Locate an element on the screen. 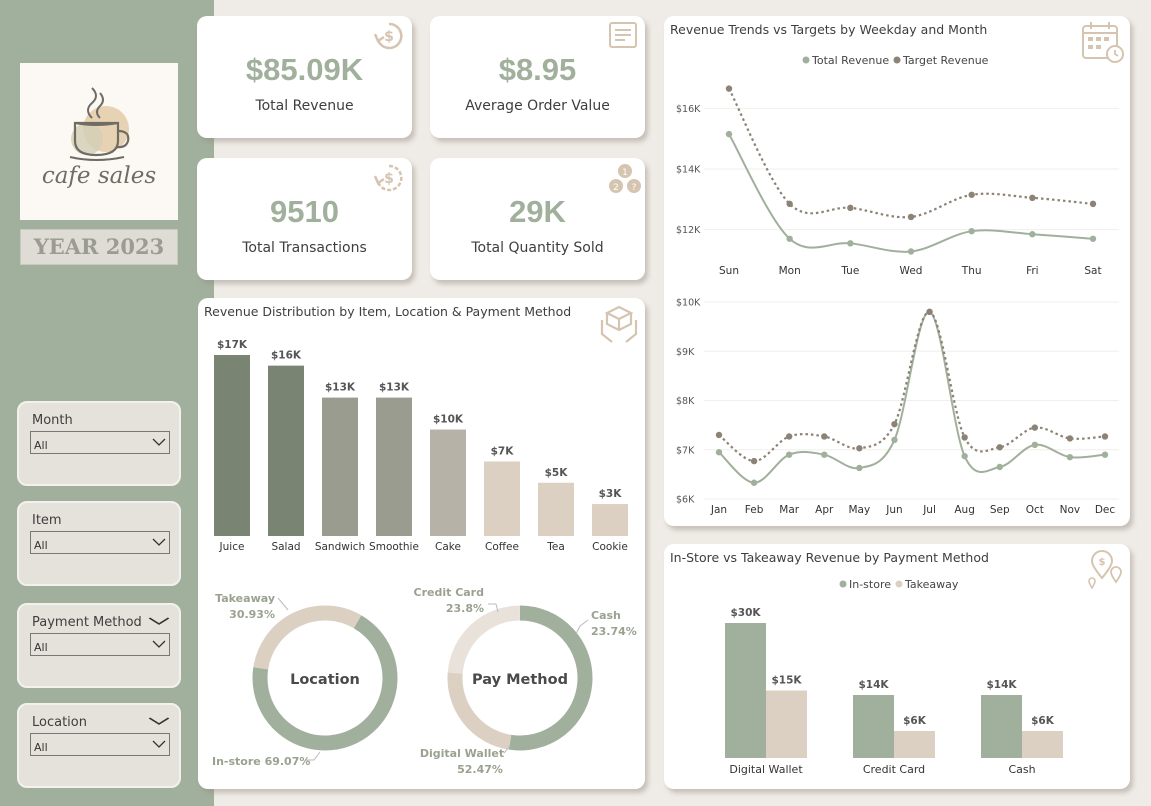 The image size is (1151, 806). filter-item-value: All is located at coordinates (41, 545).